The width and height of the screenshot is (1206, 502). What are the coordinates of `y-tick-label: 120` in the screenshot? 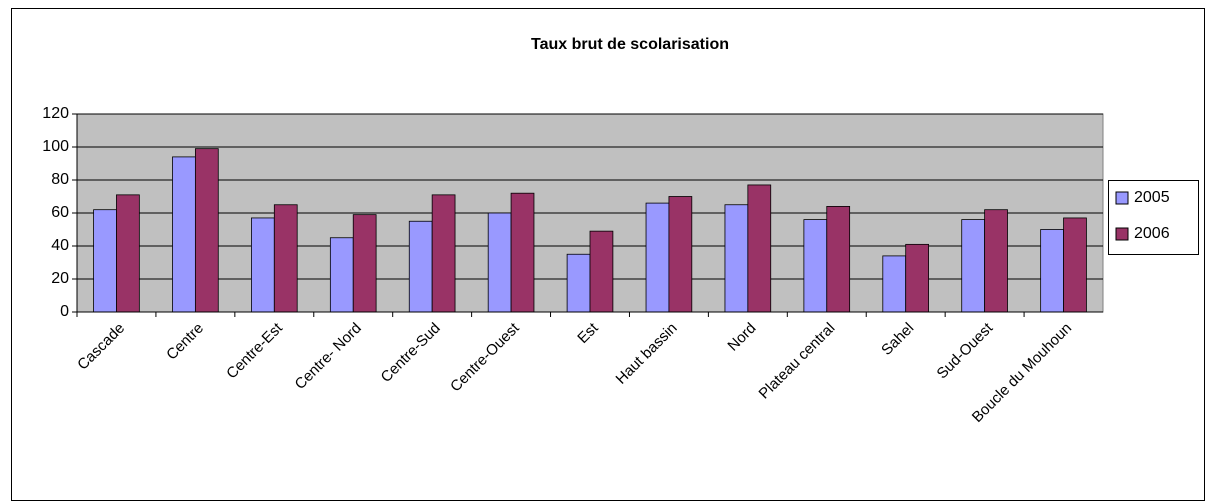 It's located at (55, 113).